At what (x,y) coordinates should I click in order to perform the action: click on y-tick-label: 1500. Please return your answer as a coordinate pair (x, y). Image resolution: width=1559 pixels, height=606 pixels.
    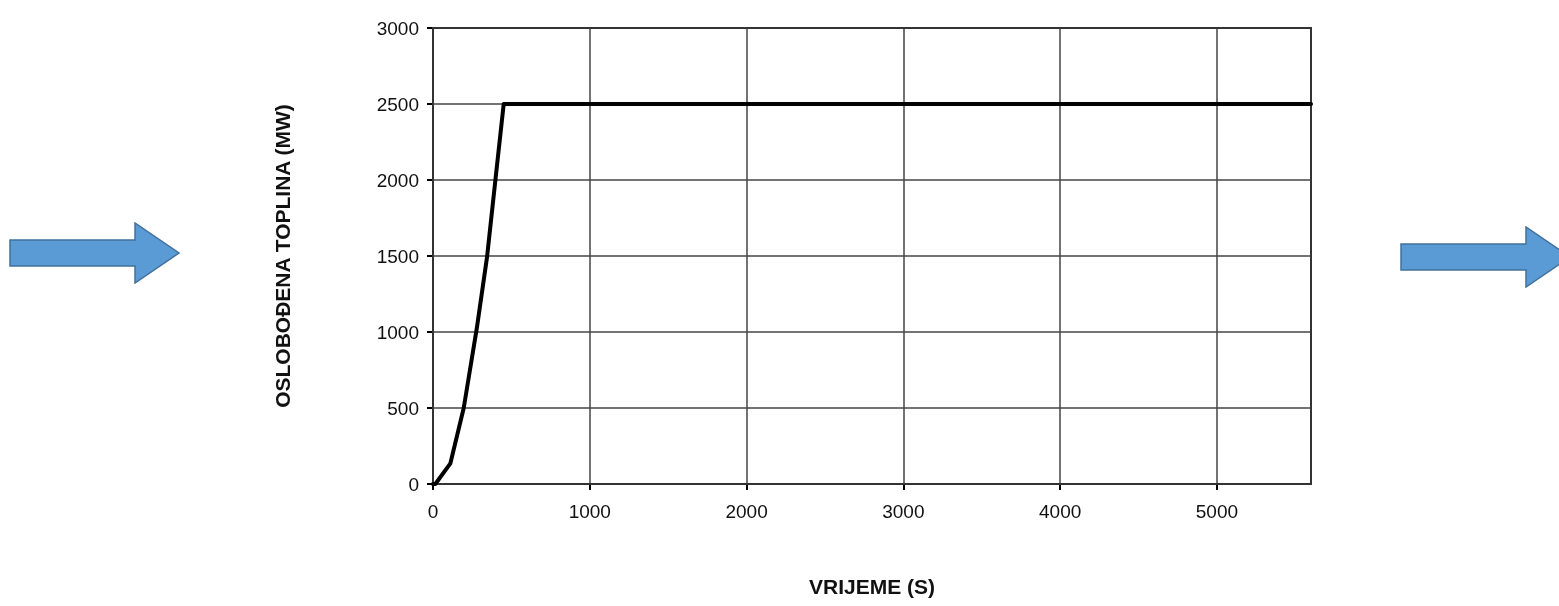
    Looking at the image, I should click on (397, 256).